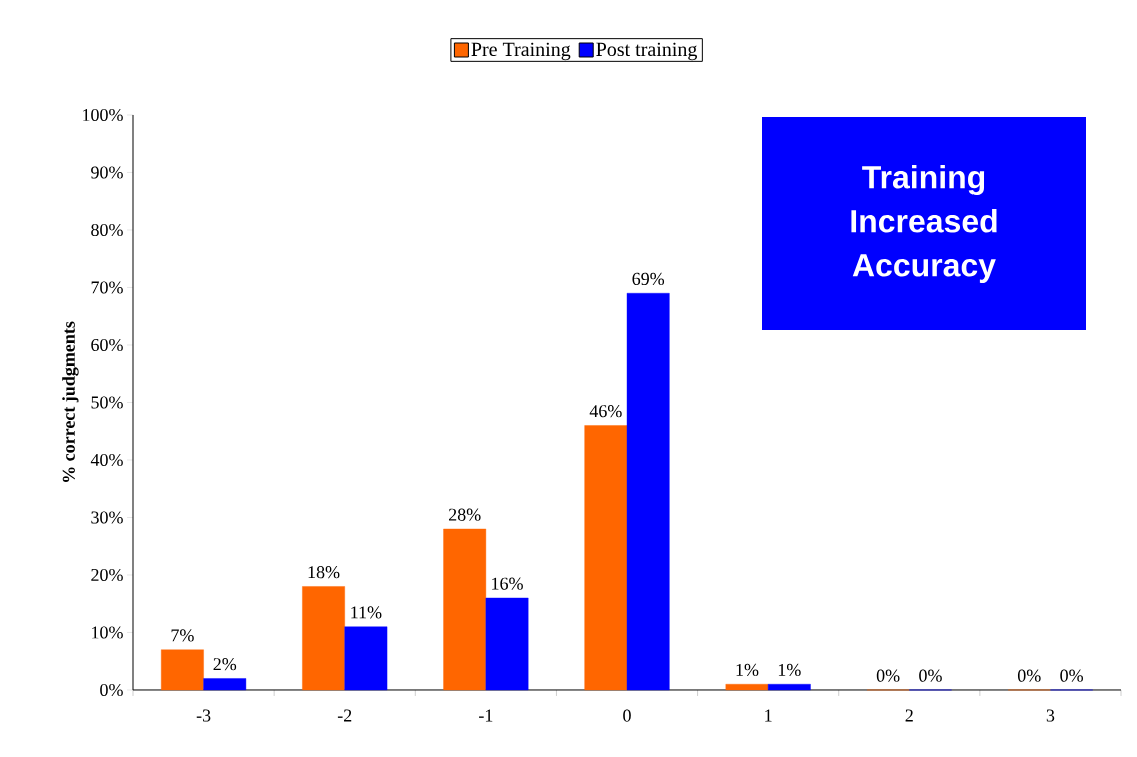 This screenshot has width=1137, height=757. Describe the element at coordinates (70, 401) in the screenshot. I see `y-axis-title: % correct judgments` at that location.